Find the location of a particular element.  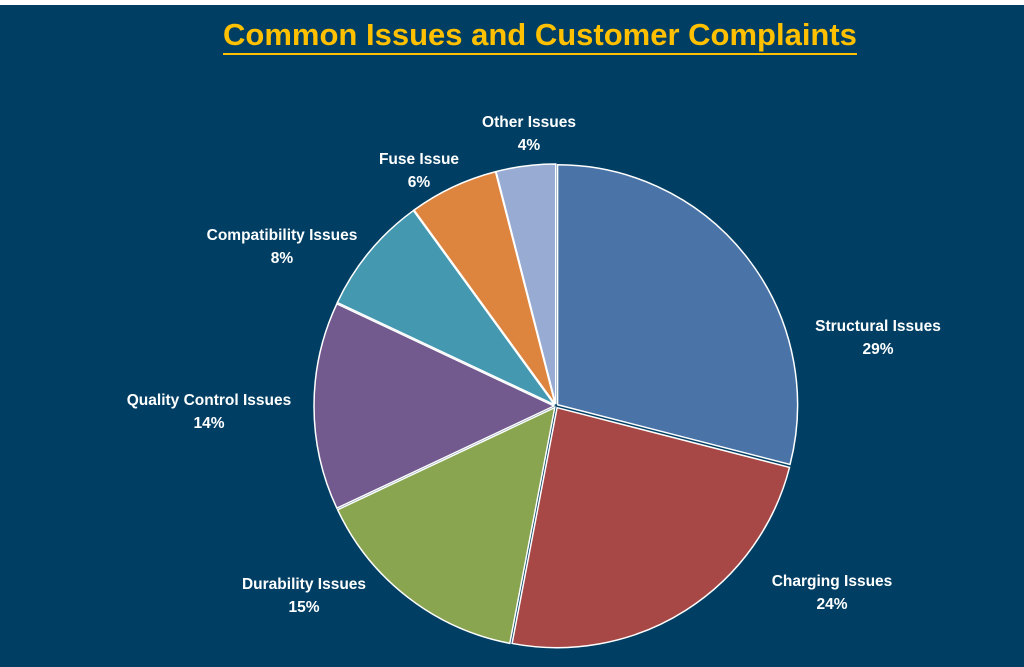

label-charging: Charging Issues 24% is located at coordinates (832, 593).